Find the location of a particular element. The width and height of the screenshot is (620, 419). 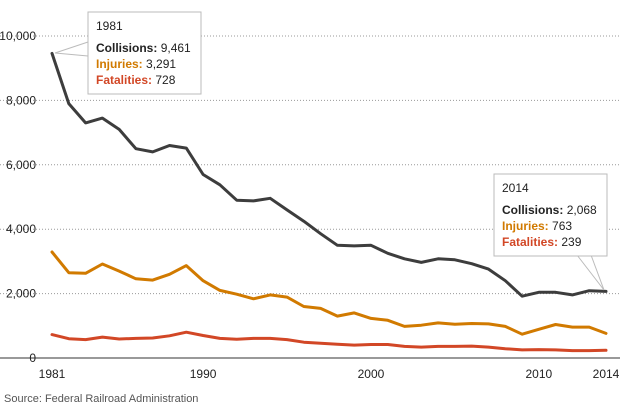

y-tick-label-4000: 4,000 is located at coordinates (21, 229).